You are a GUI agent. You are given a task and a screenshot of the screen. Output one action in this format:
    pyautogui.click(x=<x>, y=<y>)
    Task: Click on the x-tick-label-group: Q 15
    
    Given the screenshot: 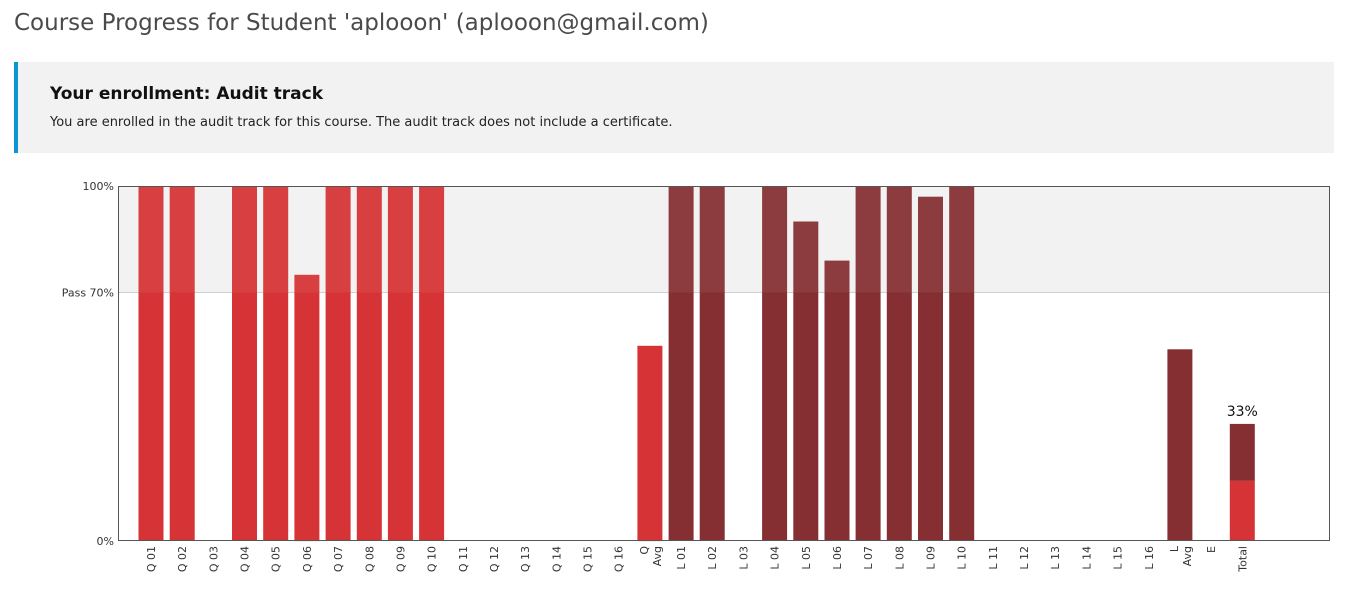 What is the action you would take?
    pyautogui.click(x=588, y=559)
    